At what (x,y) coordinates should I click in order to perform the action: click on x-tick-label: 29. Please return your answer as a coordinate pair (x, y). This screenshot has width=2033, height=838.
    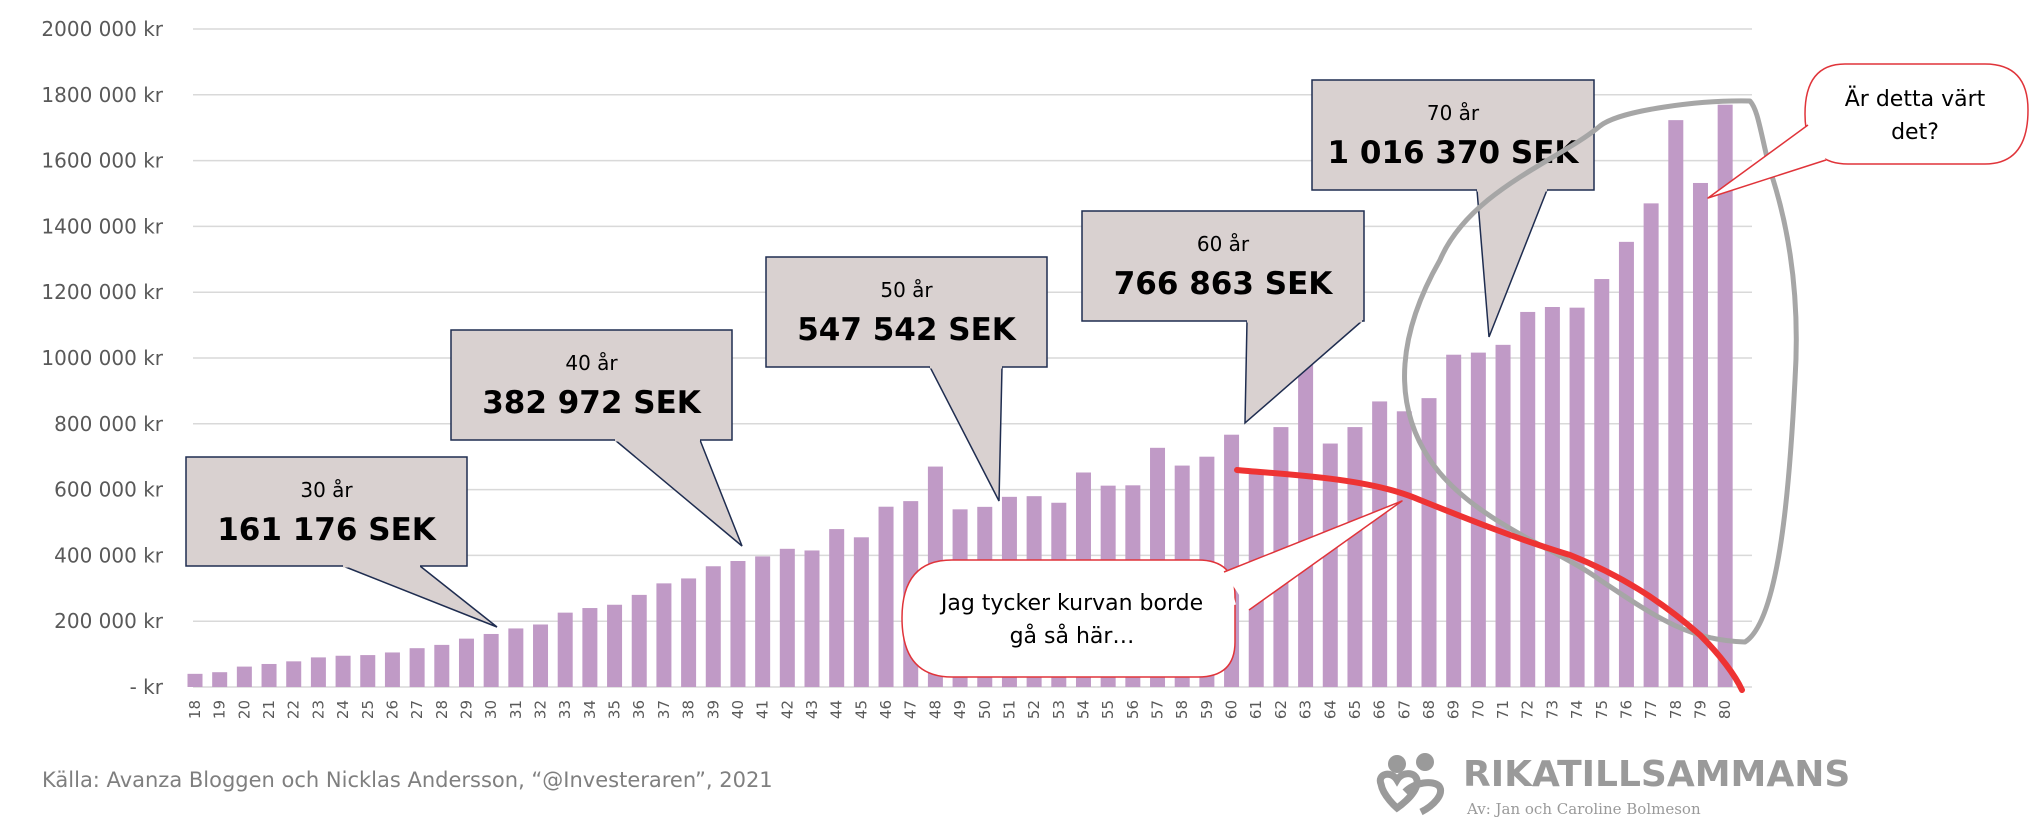
    Looking at the image, I should click on (466, 709).